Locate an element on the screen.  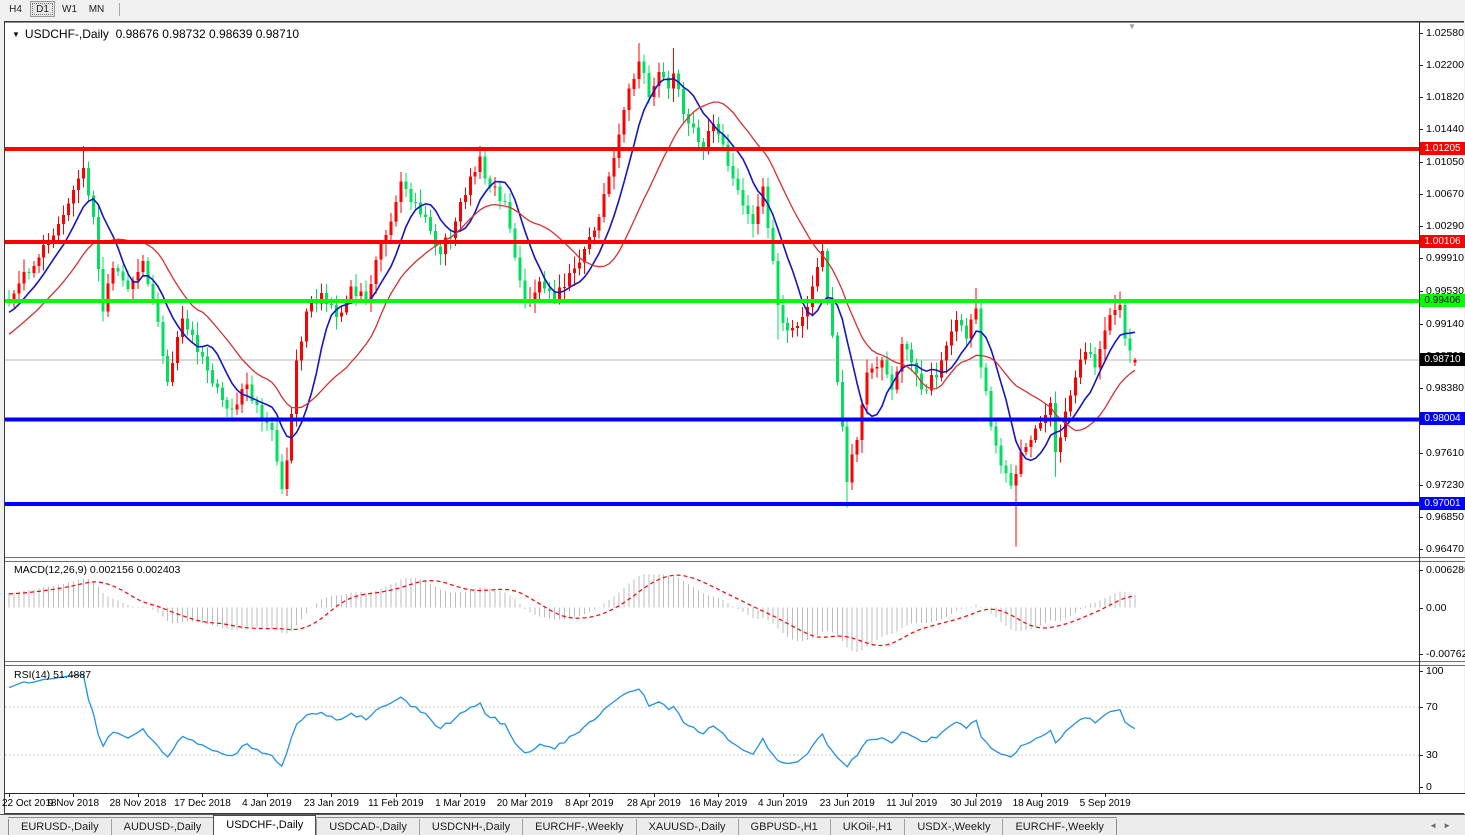
chart-dropdown-arrow-icon: ▼ is located at coordinates (16, 34).